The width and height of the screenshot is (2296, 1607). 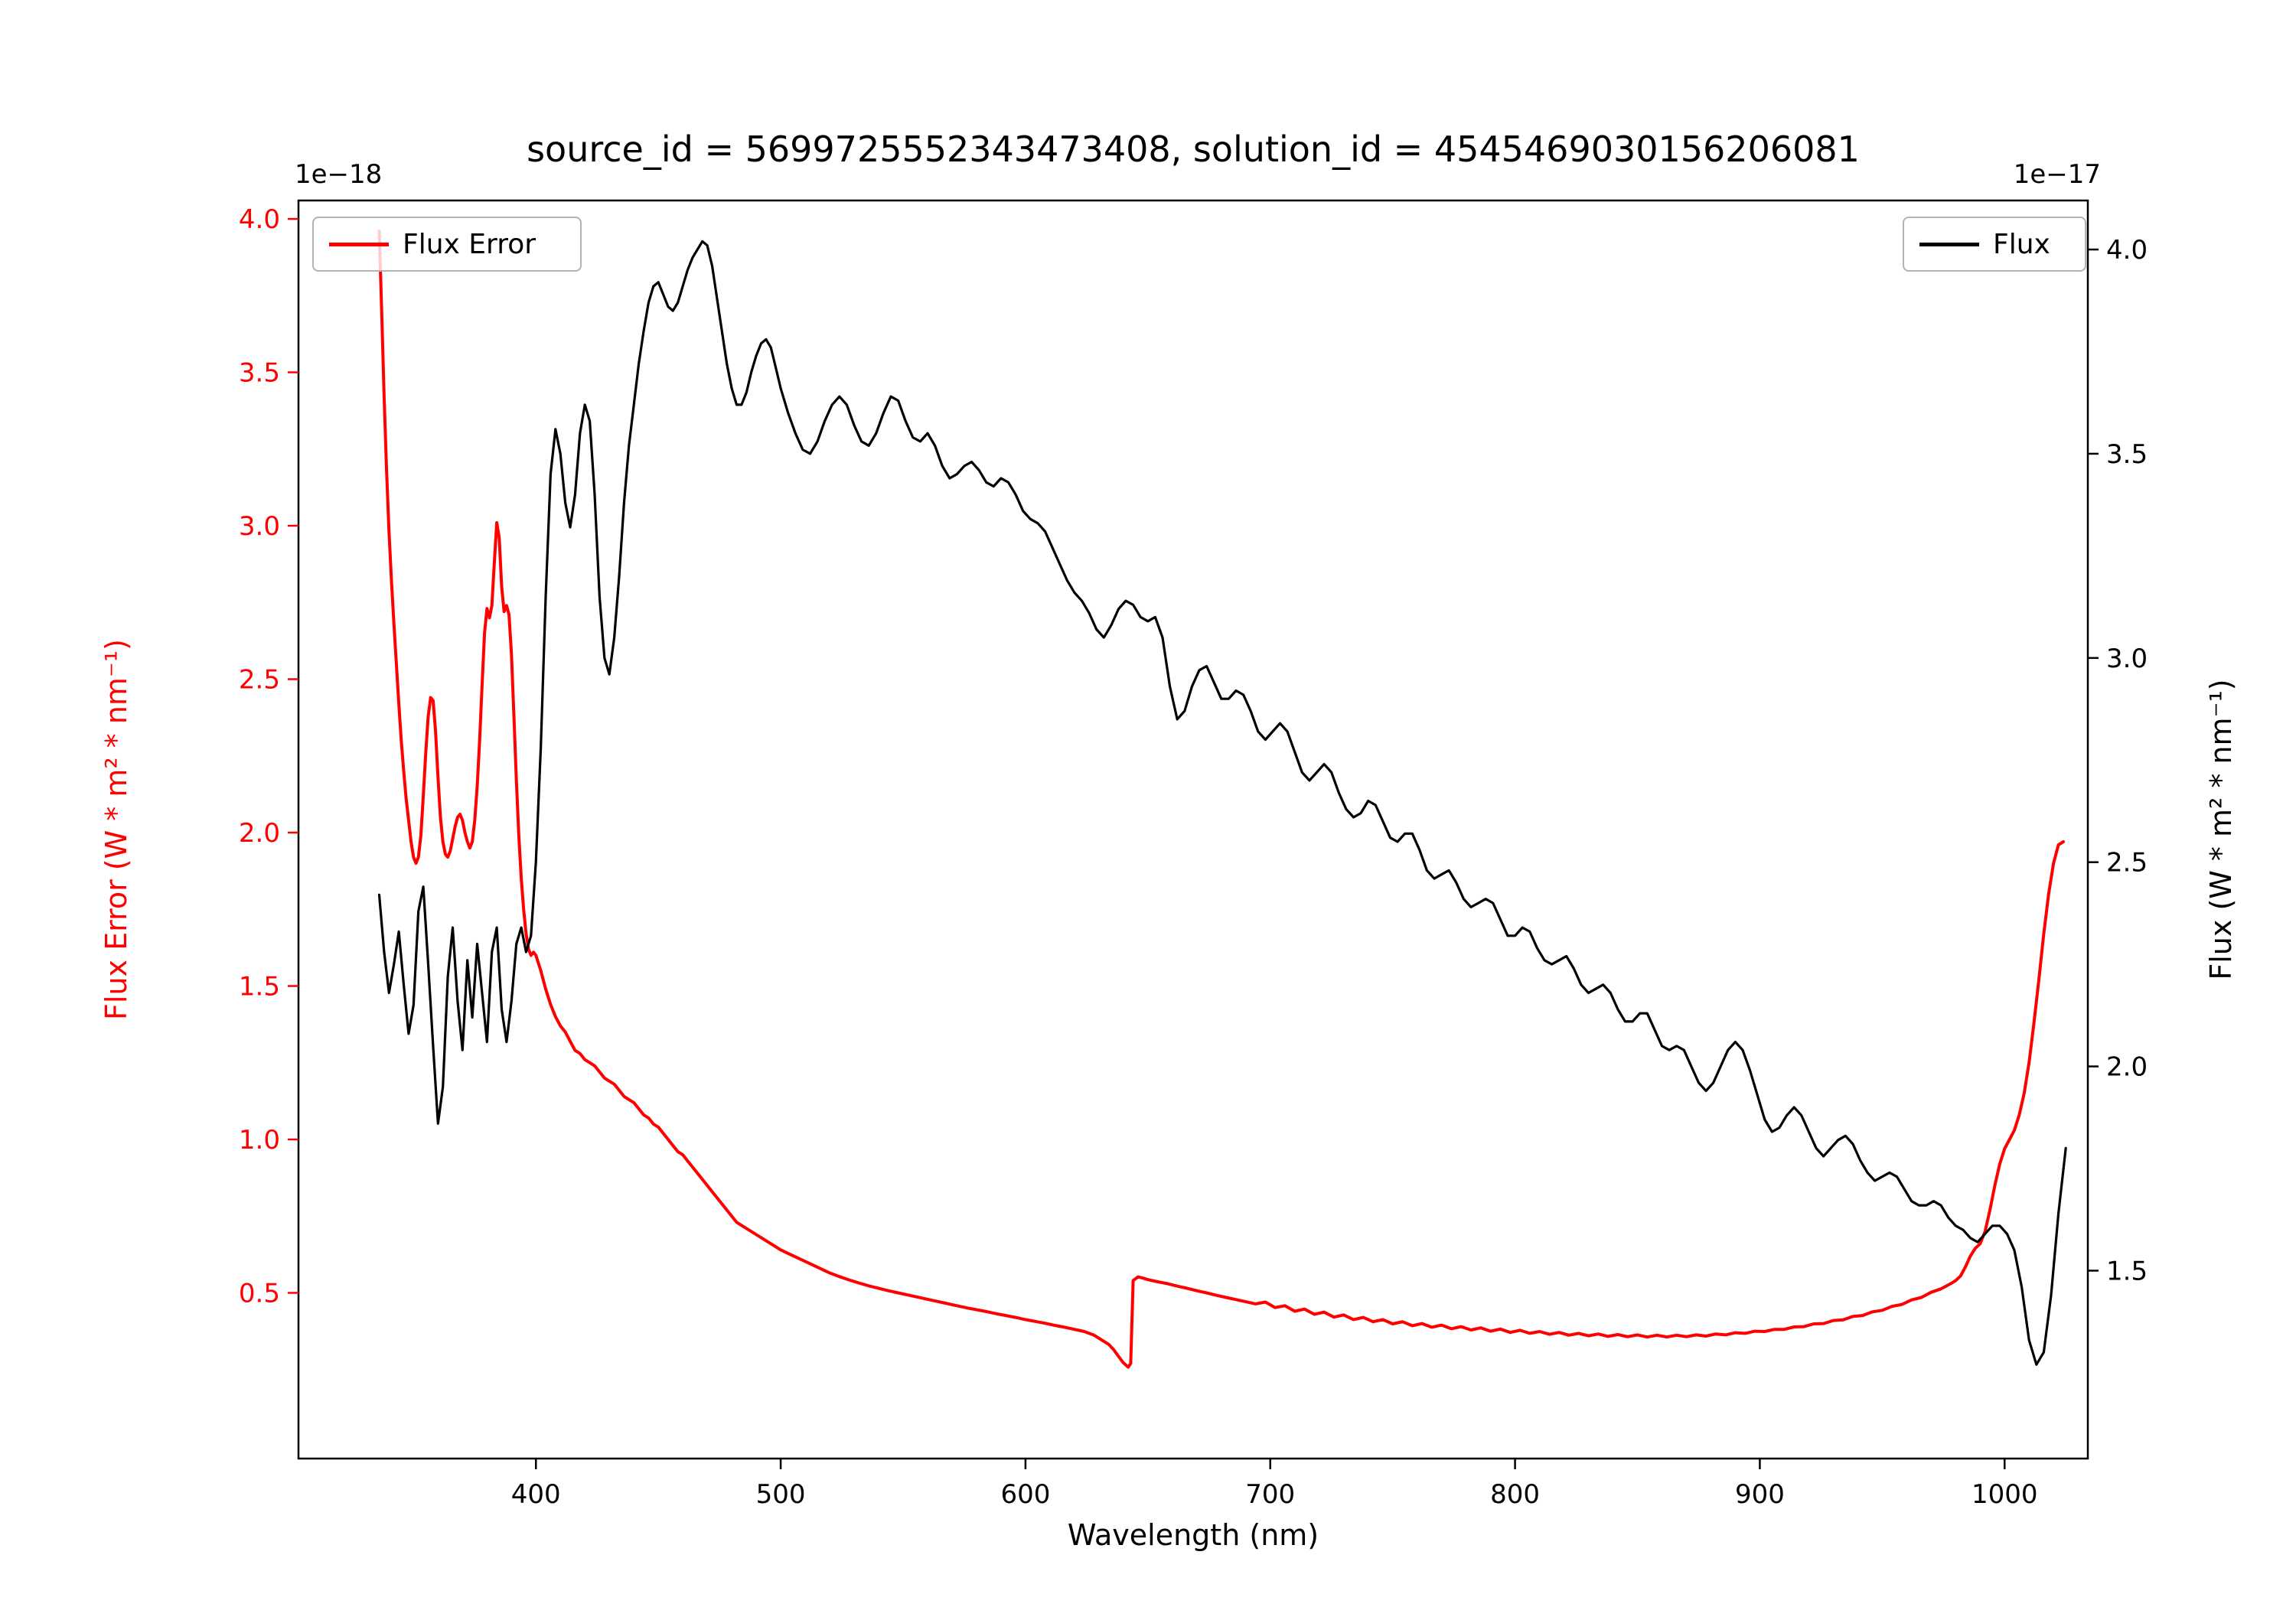 I want to click on right-y-tick-label: 3.5, so click(x=2127, y=454).